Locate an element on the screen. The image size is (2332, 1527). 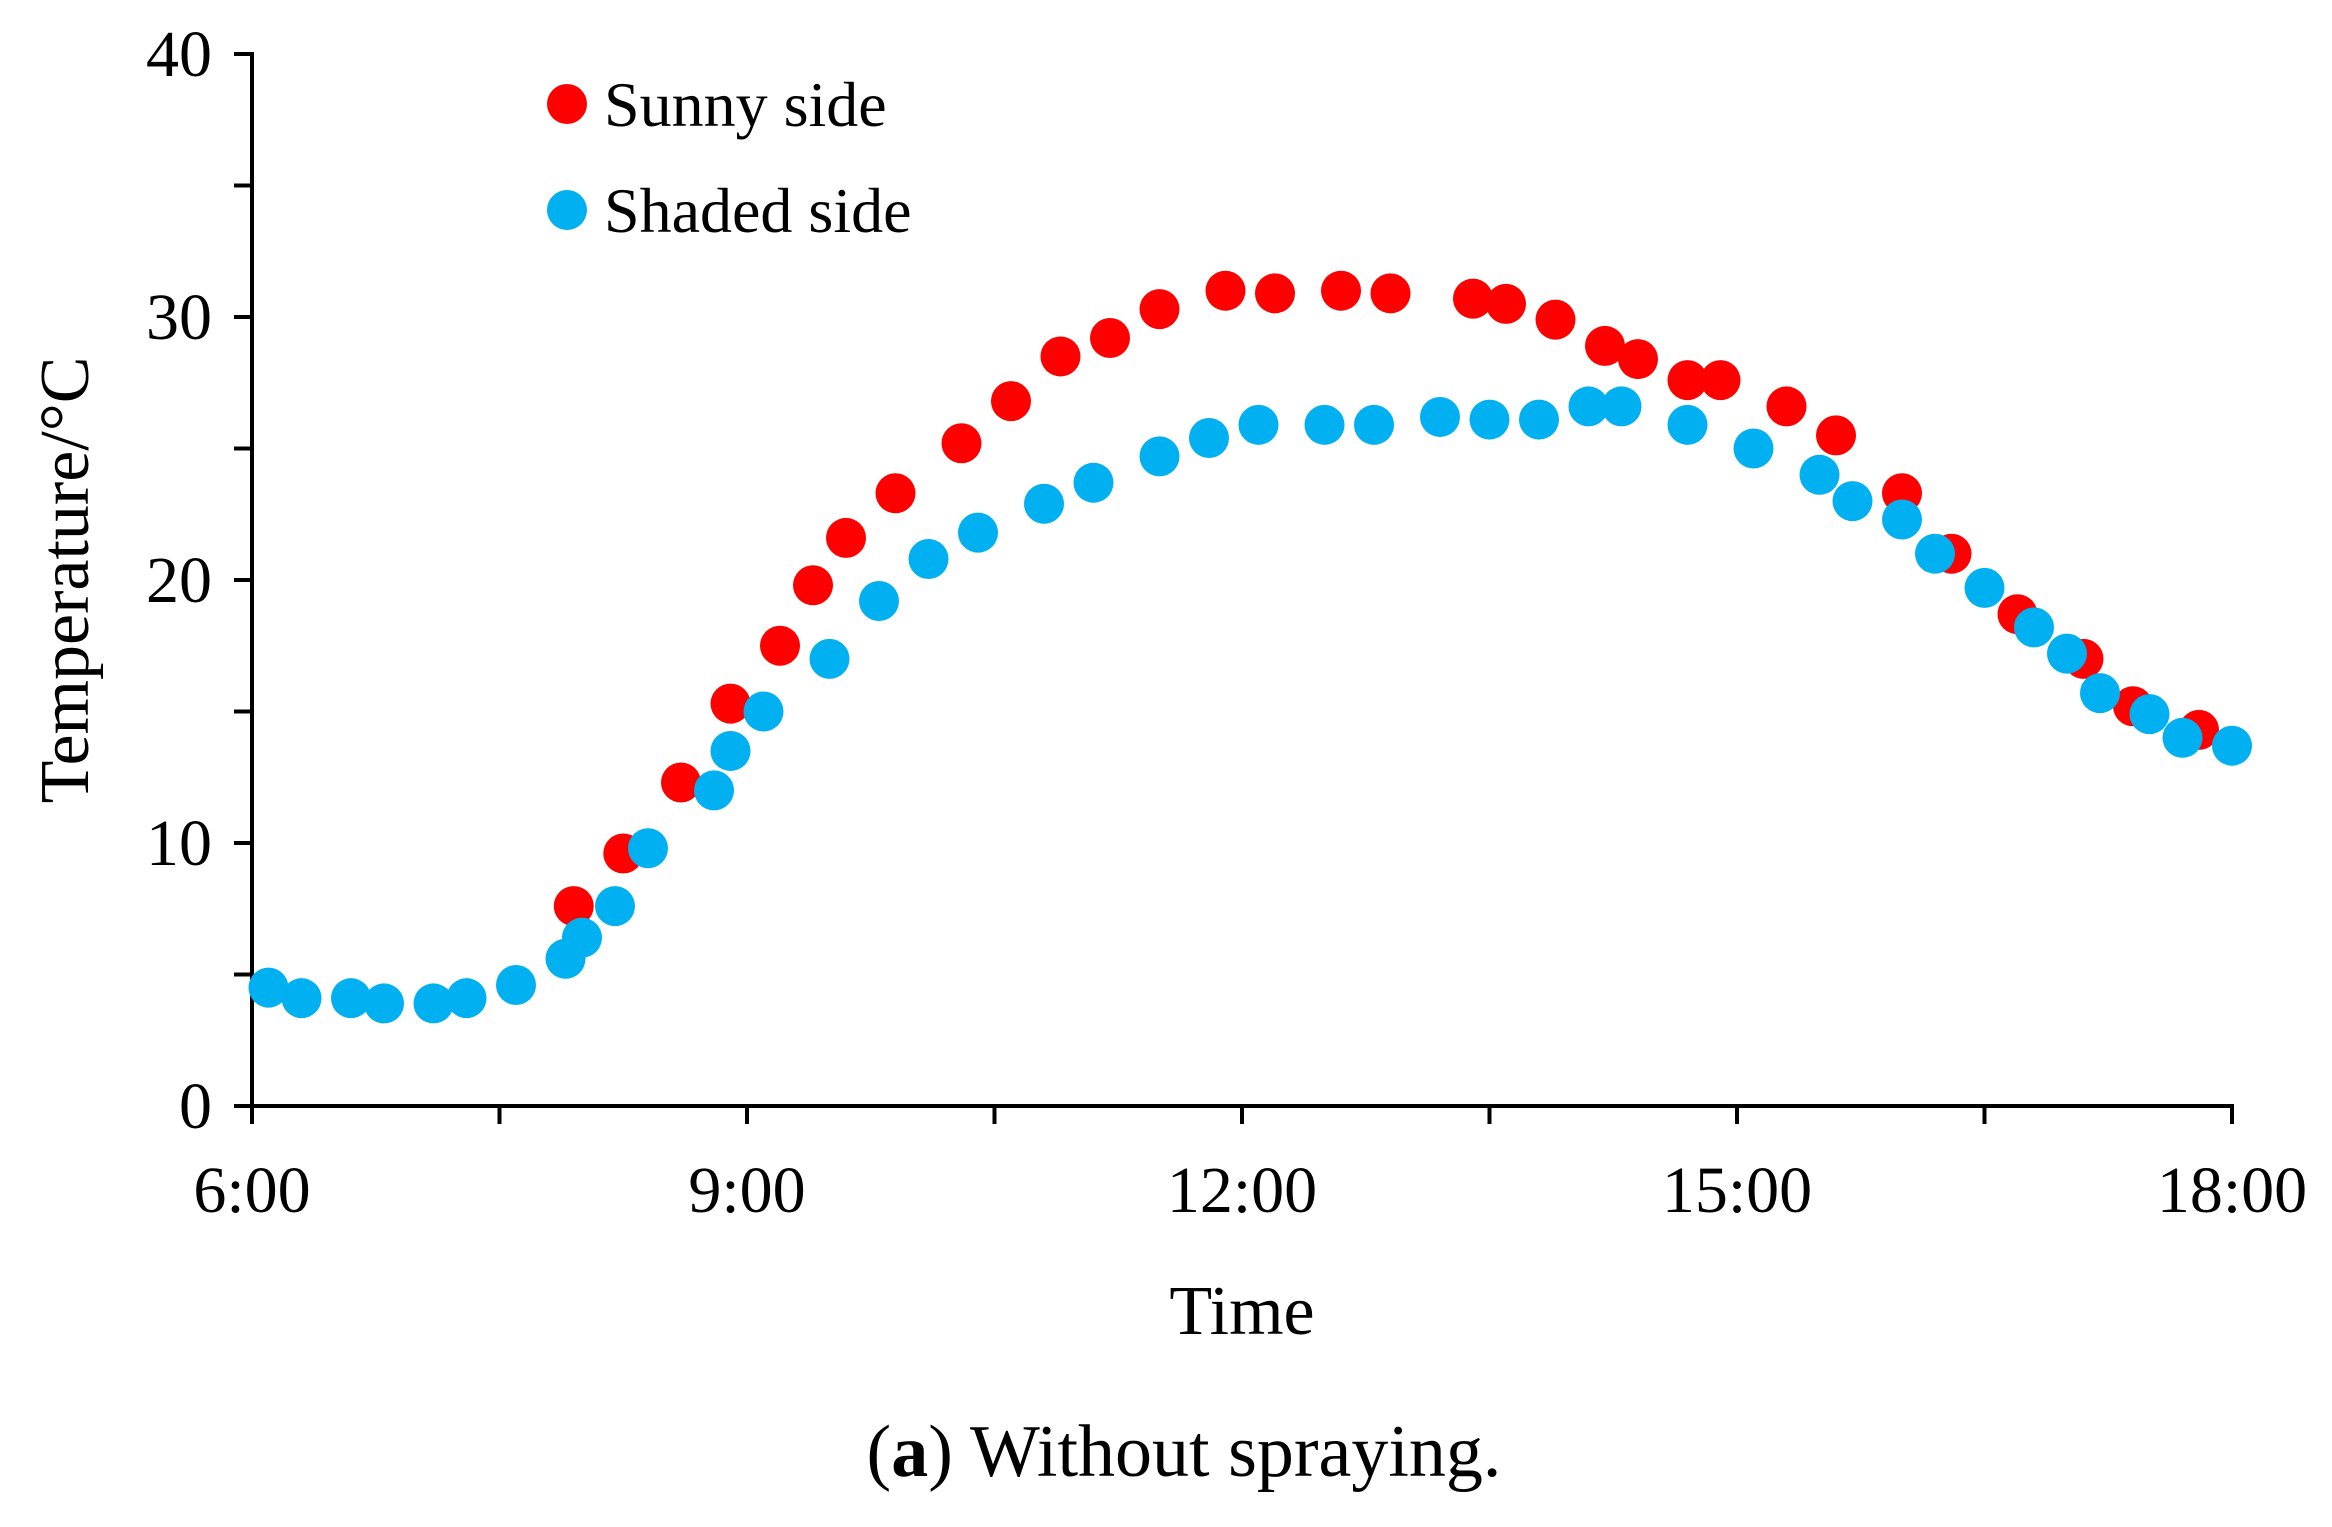
x-tick-label: 15:00 is located at coordinates (1737, 1190).